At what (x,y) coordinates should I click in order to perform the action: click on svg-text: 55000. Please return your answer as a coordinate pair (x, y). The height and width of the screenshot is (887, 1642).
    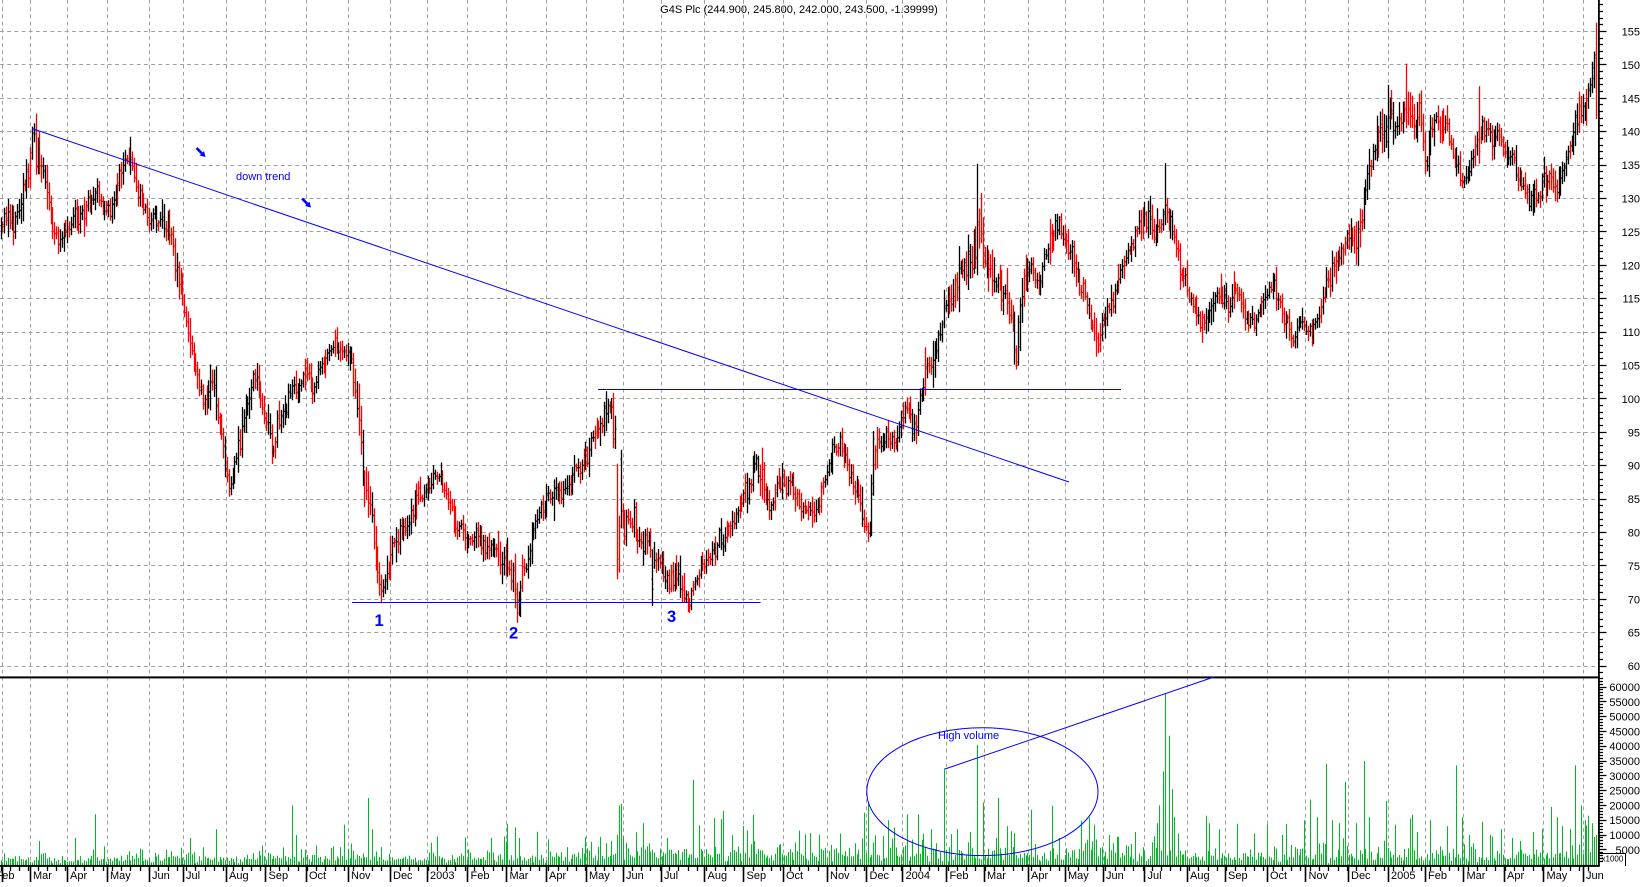
    Looking at the image, I should click on (1624, 703).